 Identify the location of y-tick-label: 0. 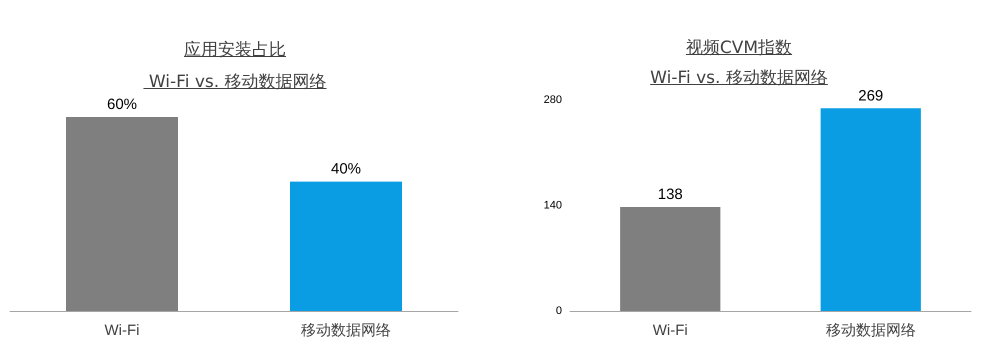
(559, 311).